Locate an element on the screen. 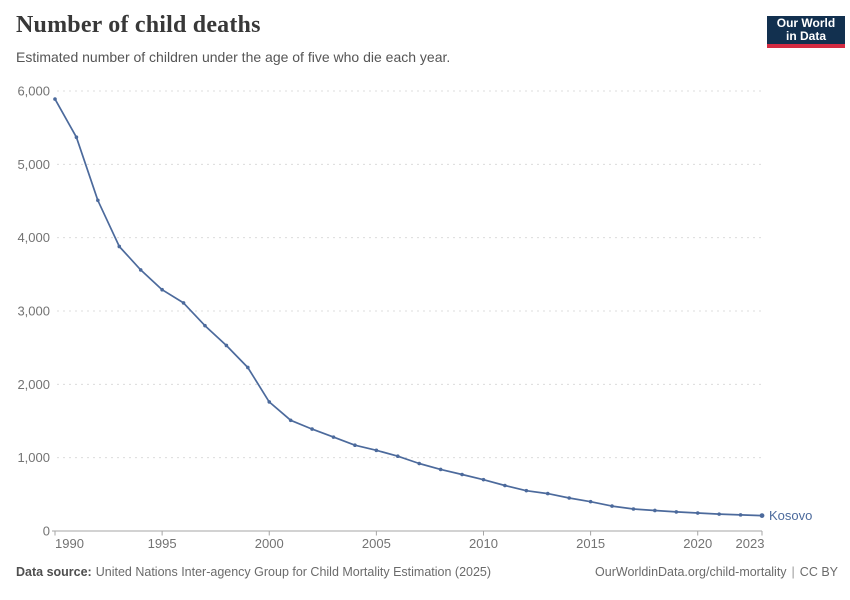 The width and height of the screenshot is (850, 600). chart-title: Number of child deaths is located at coordinates (138, 25).